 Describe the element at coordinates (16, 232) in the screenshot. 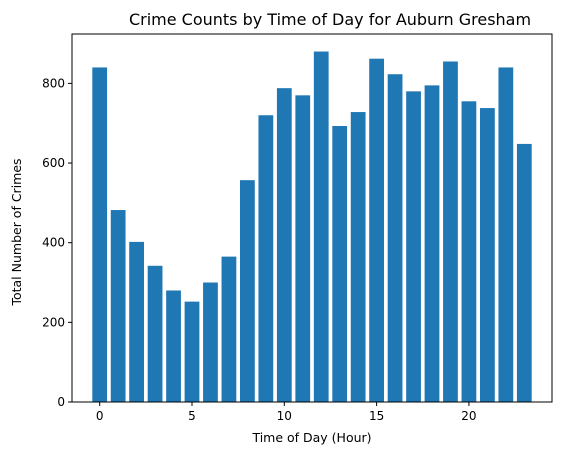

I see `y-axis-label: Total Number of Crimes` at that location.